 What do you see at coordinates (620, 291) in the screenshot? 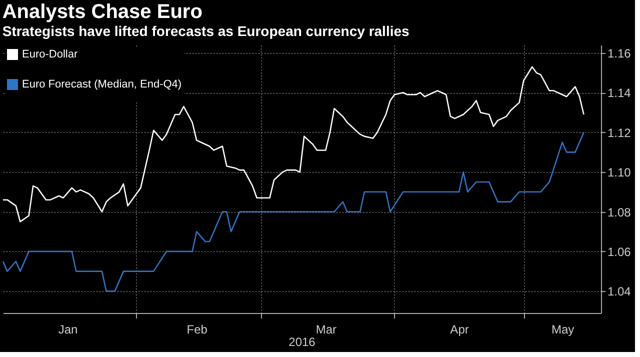
I see `y-tick-label: 1.04` at bounding box center [620, 291].